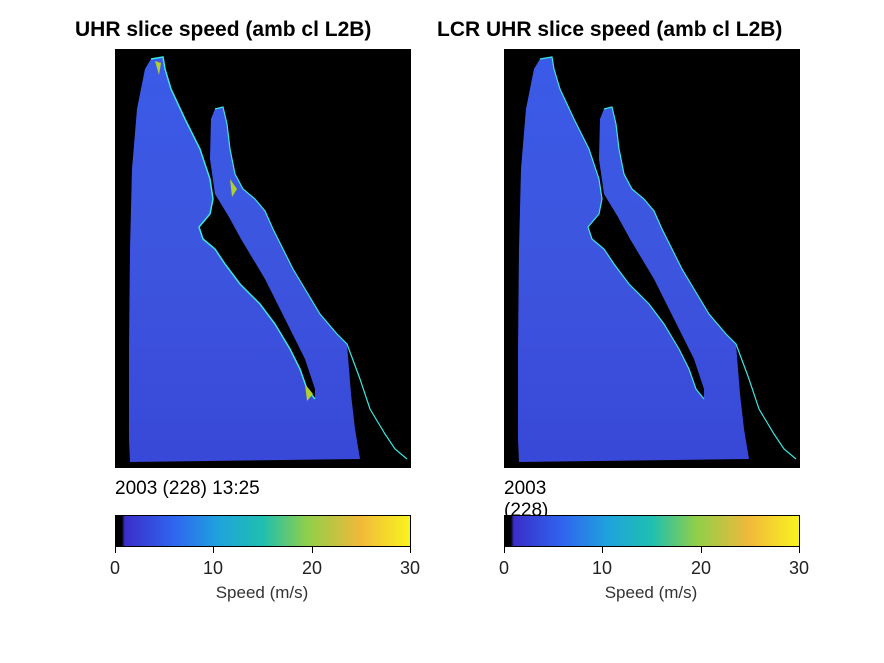  What do you see at coordinates (213, 568) in the screenshot?
I see `left-ticklabel-10: 10` at bounding box center [213, 568].